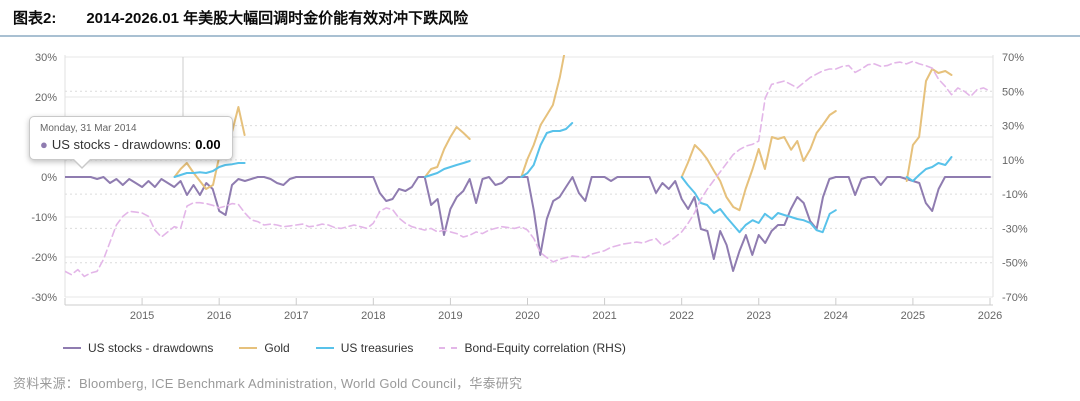 The width and height of the screenshot is (1080, 401). I want to click on legend-label-bond-equity: Bond-Equity correlation (RHS), so click(545, 348).